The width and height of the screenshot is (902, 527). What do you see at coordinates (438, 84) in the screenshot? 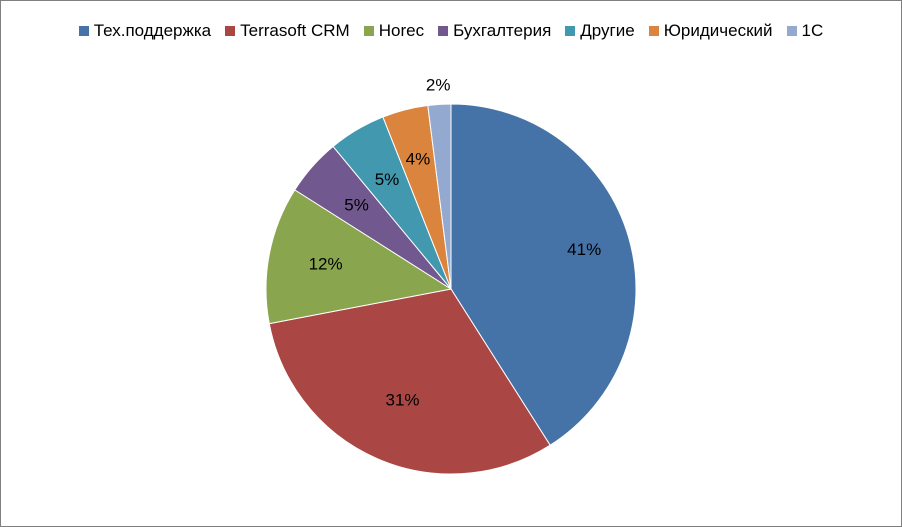
I see `slice-data-label: 2%` at bounding box center [438, 84].